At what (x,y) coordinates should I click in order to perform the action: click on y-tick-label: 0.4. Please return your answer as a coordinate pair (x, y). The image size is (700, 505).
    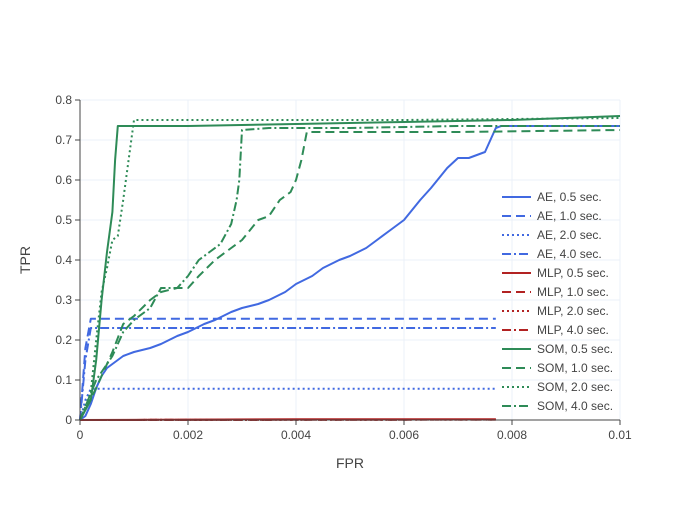
    Looking at the image, I should click on (63, 260).